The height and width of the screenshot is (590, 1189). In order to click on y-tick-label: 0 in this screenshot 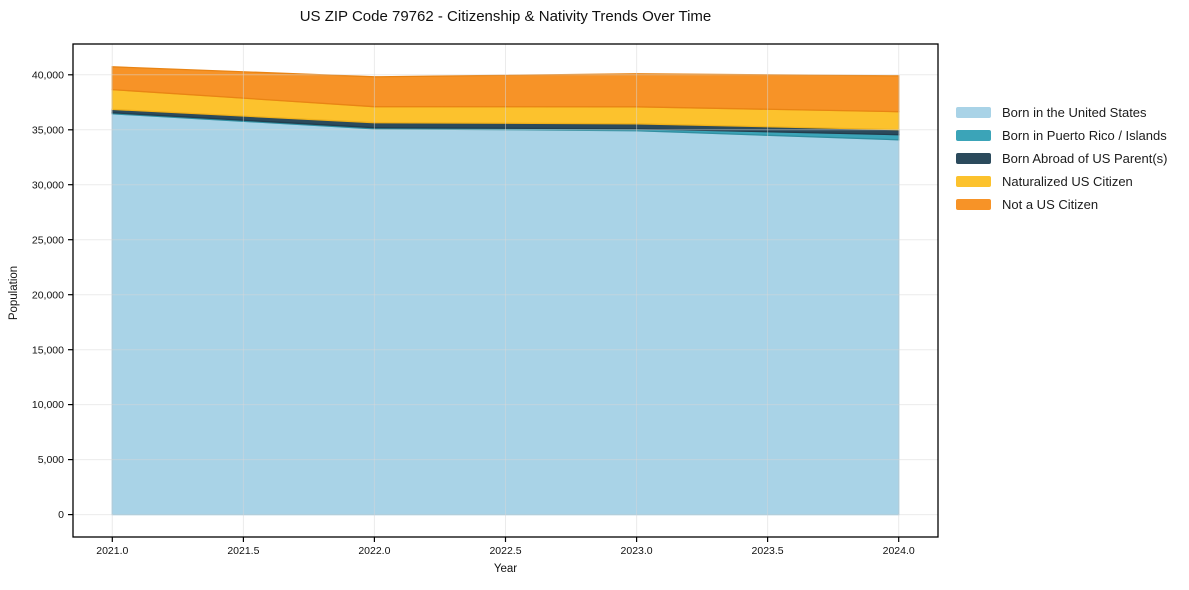, I will do `click(61, 515)`.